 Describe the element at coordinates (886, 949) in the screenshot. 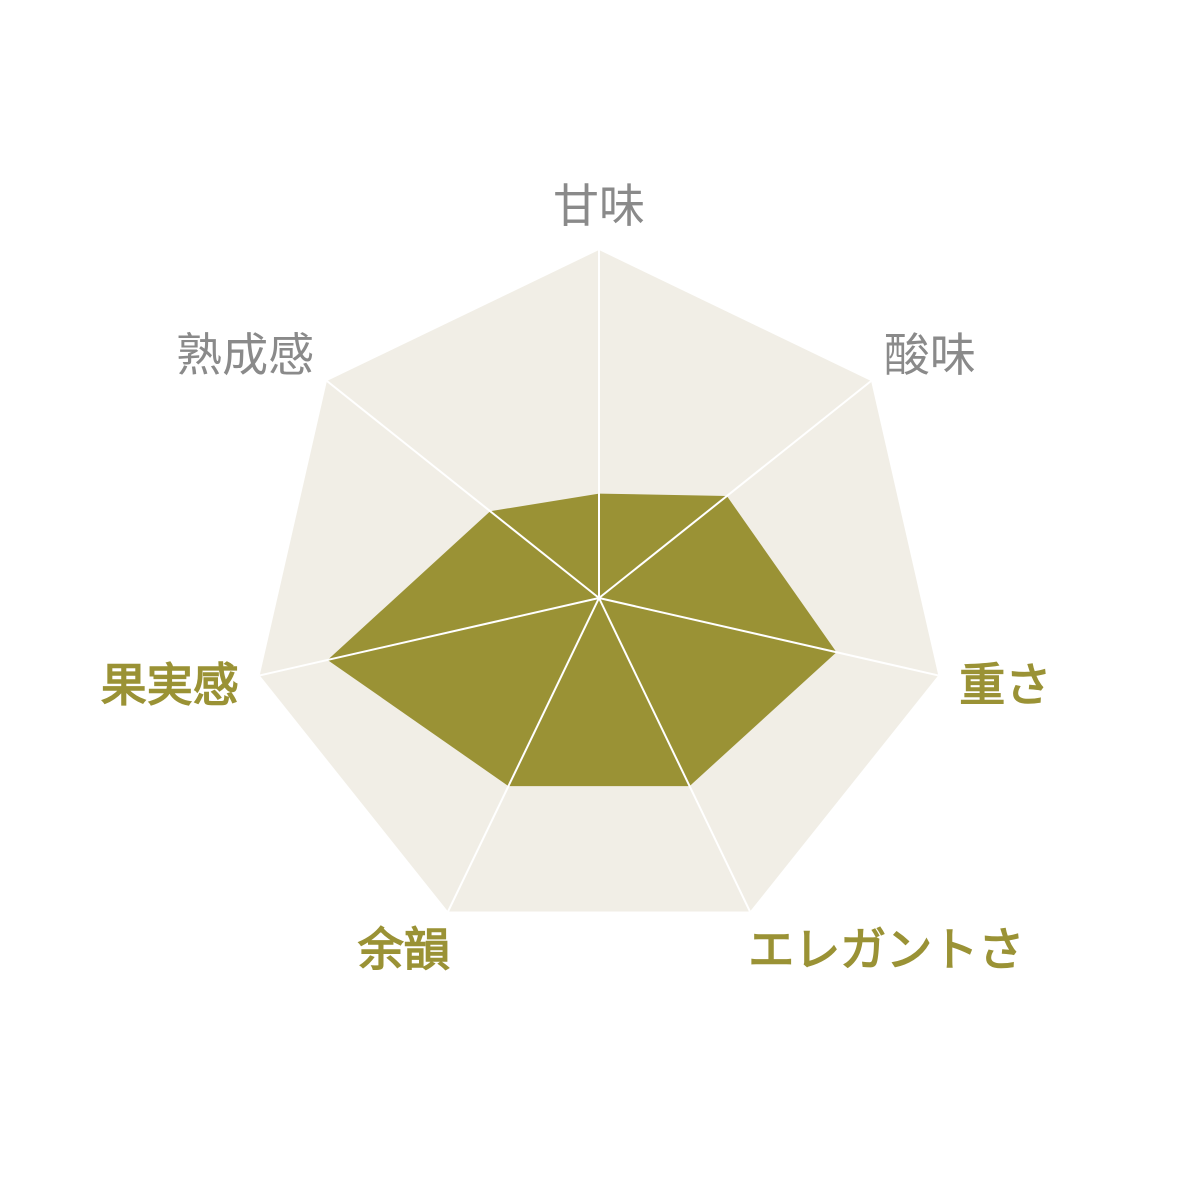

I see `axis-label: エレガントさ` at that location.